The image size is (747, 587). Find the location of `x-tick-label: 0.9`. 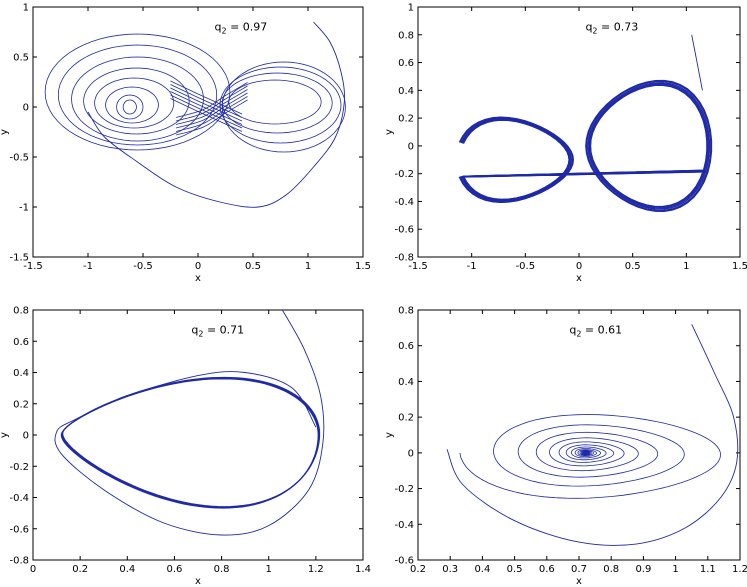

x-tick-label: 0.9 is located at coordinates (643, 569).